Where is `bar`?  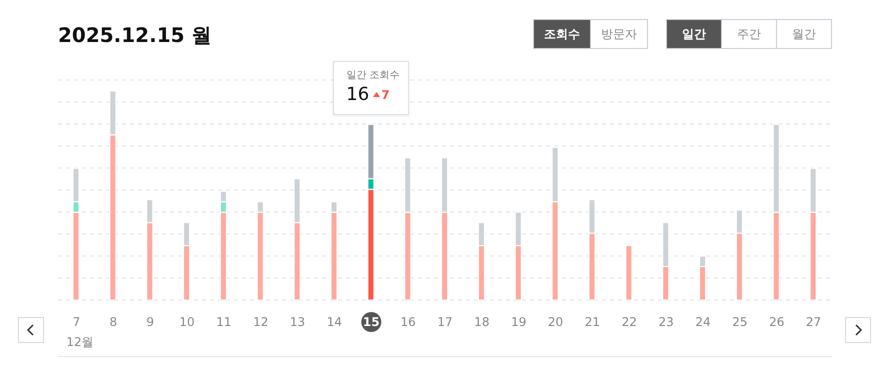 bar is located at coordinates (628, 272).